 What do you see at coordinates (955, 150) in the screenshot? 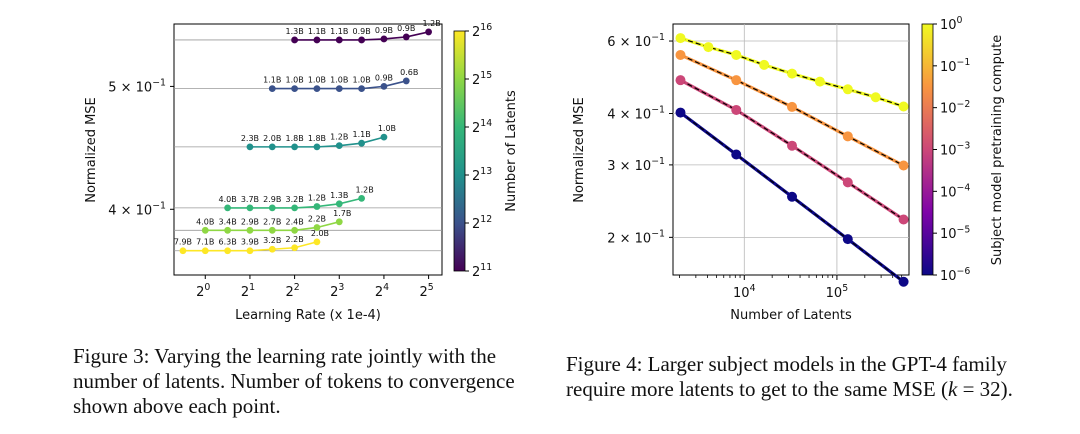
I see `chart2-colorbar-tick-label: 10⁻³` at bounding box center [955, 150].